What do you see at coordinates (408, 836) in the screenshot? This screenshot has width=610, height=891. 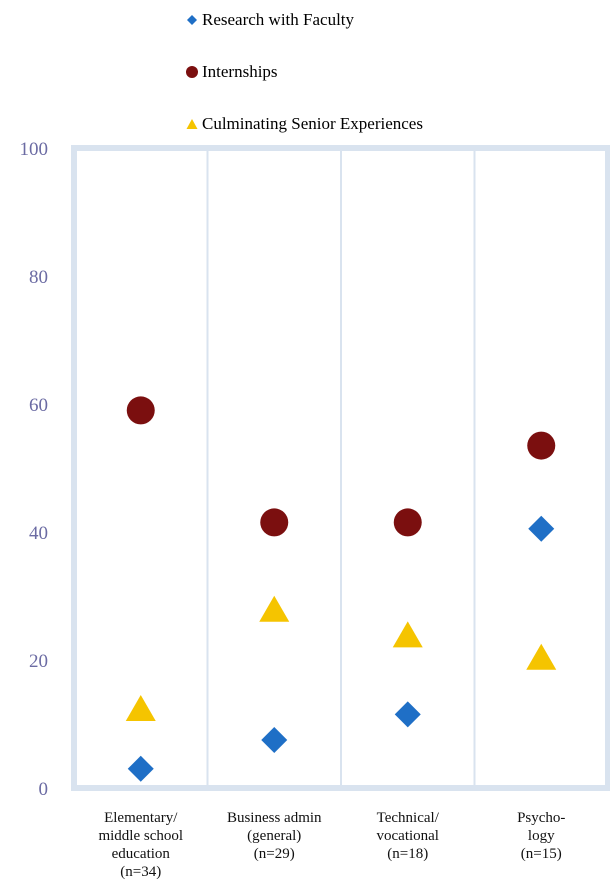 I see `x-category-label: Technical/vocational (n=18)` at bounding box center [408, 836].